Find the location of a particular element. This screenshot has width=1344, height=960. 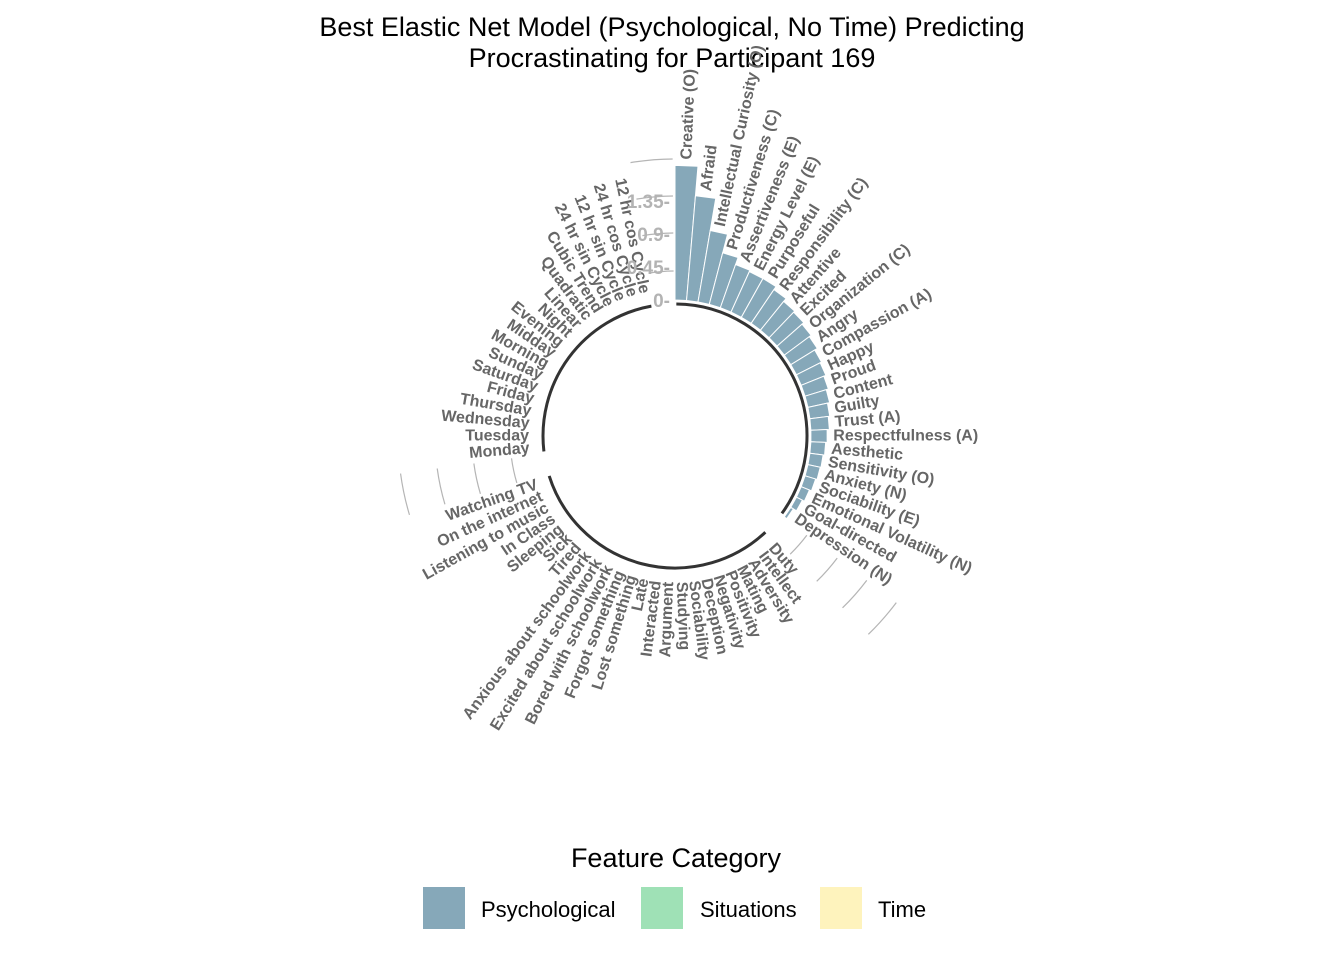

group-brackets is located at coordinates (675, 436).